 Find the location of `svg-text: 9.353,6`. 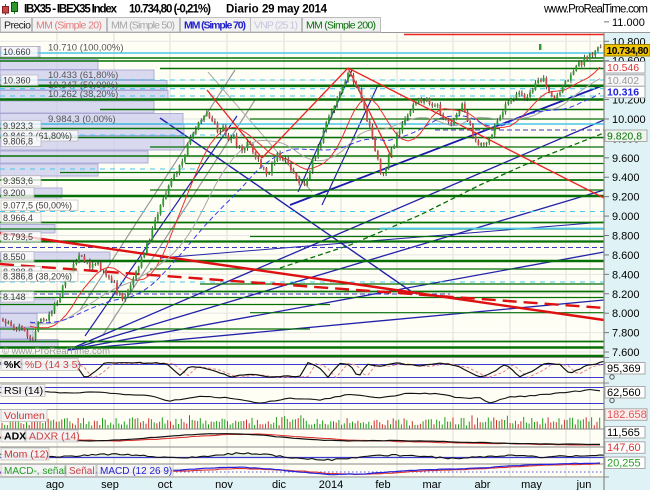

svg-text: 9.353,6 is located at coordinates (18, 181).